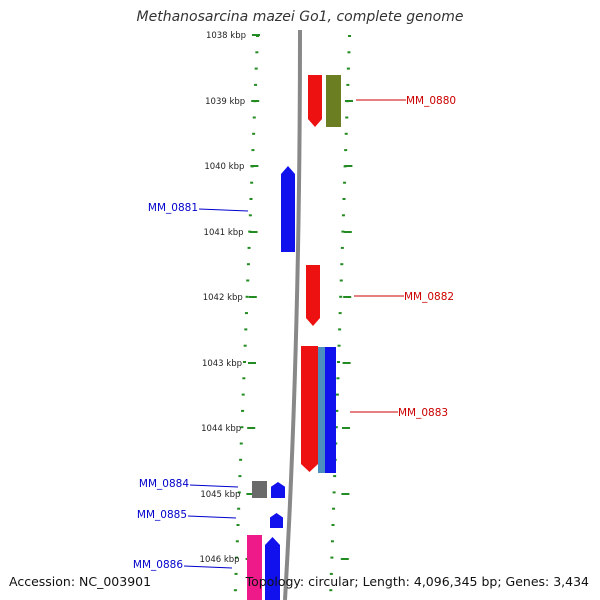 Image resolution: width=600 pixels, height=600 pixels. I want to click on gene-mm-0880-arrow, so click(315, 101).